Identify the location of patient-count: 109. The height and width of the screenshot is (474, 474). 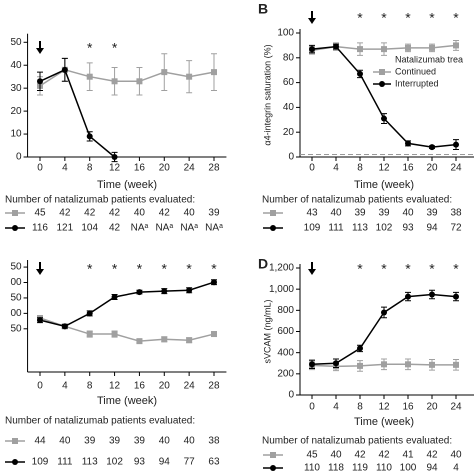
(40, 462).